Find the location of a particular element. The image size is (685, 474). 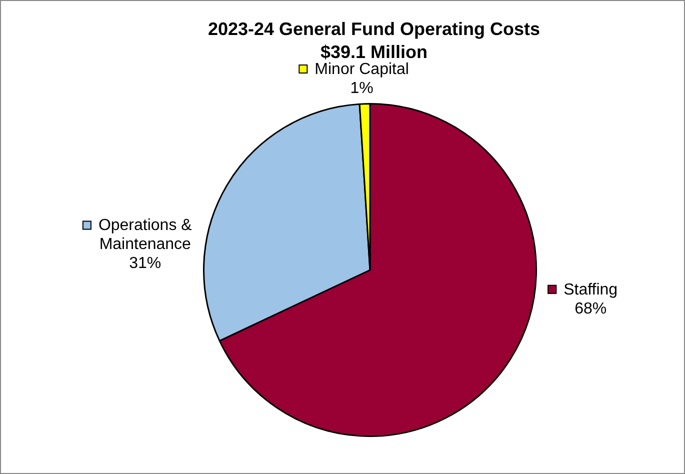

chart-title: 2023-24 General Fund Operating Costs is located at coordinates (374, 28).